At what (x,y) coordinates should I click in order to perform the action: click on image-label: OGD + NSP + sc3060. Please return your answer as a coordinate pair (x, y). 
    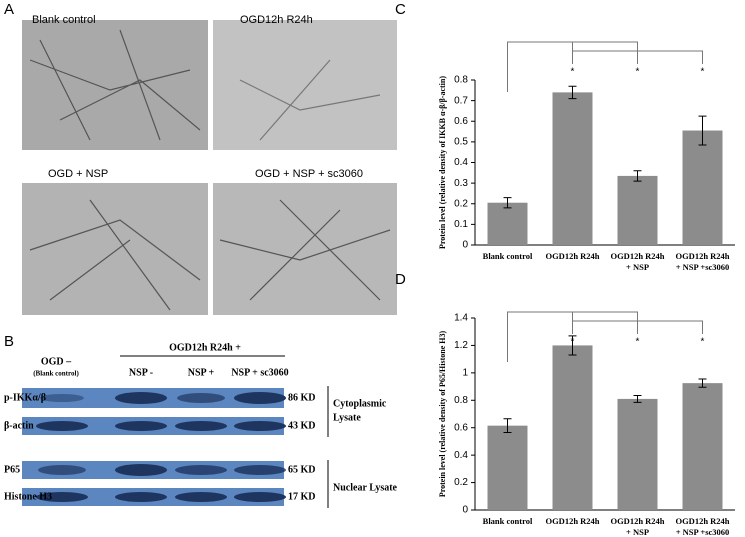
    Looking at the image, I should click on (309, 174).